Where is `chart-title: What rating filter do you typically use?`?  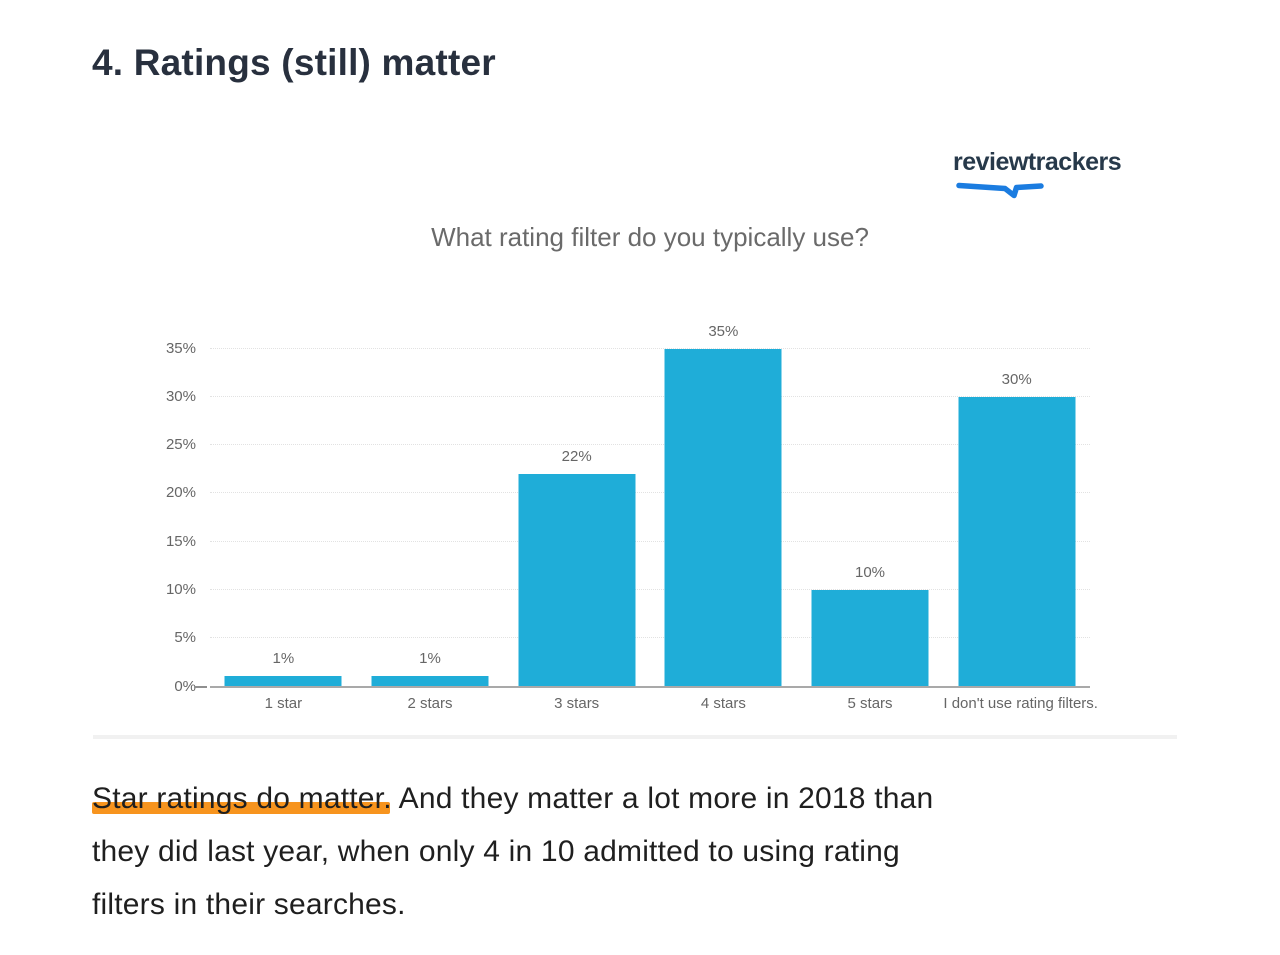 chart-title: What rating filter do you typically use? is located at coordinates (650, 237).